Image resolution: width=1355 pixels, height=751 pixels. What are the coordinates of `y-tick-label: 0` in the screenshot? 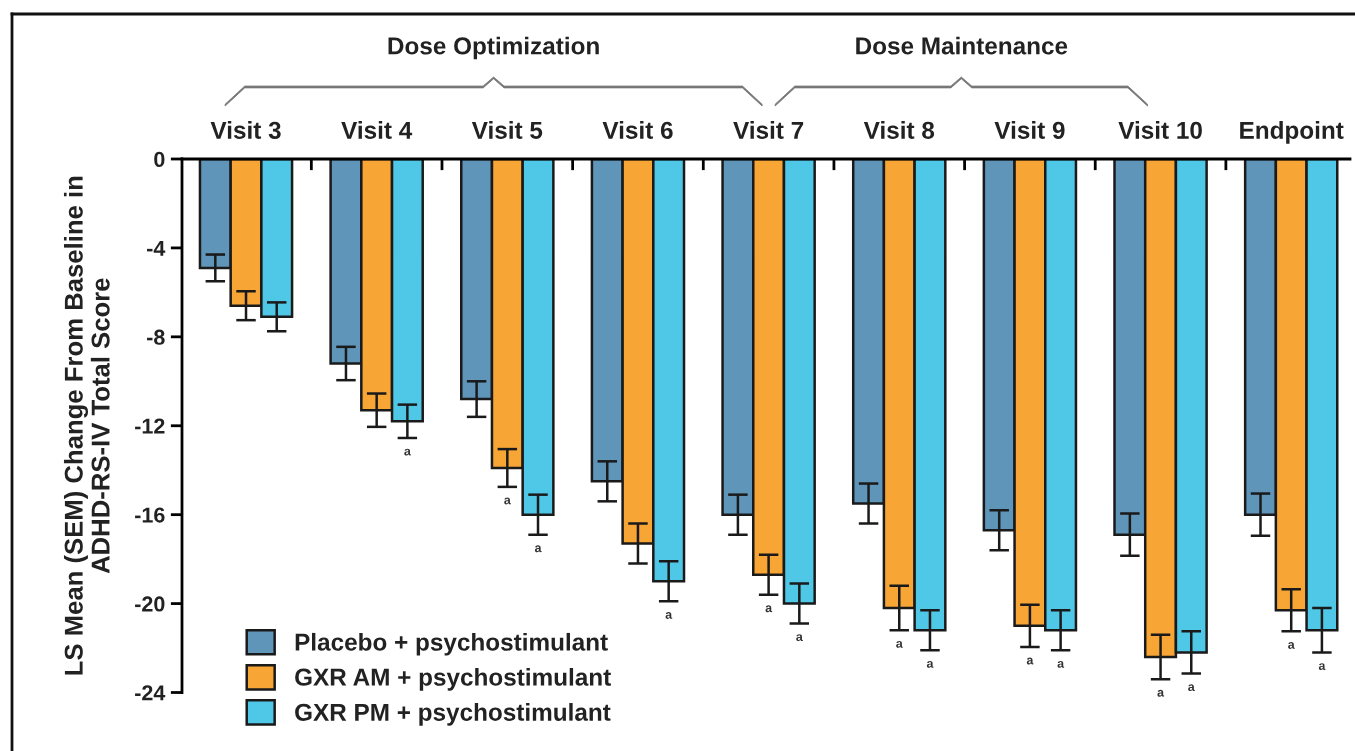 It's located at (159, 159).